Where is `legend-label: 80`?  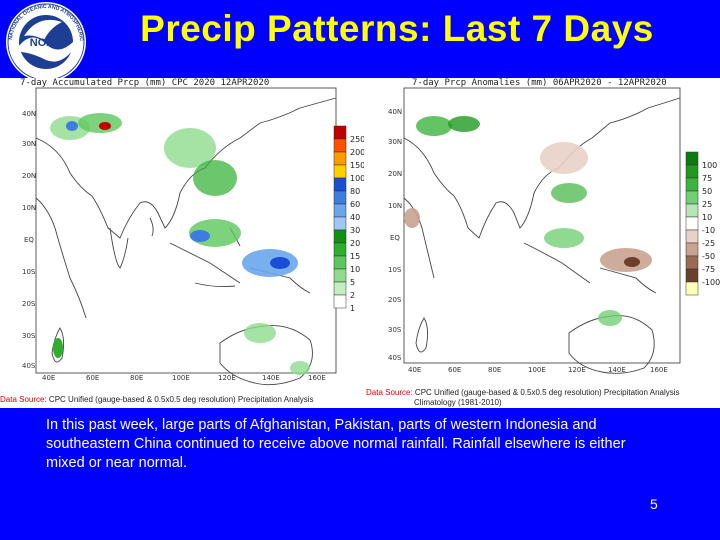 legend-label: 80 is located at coordinates (355, 191).